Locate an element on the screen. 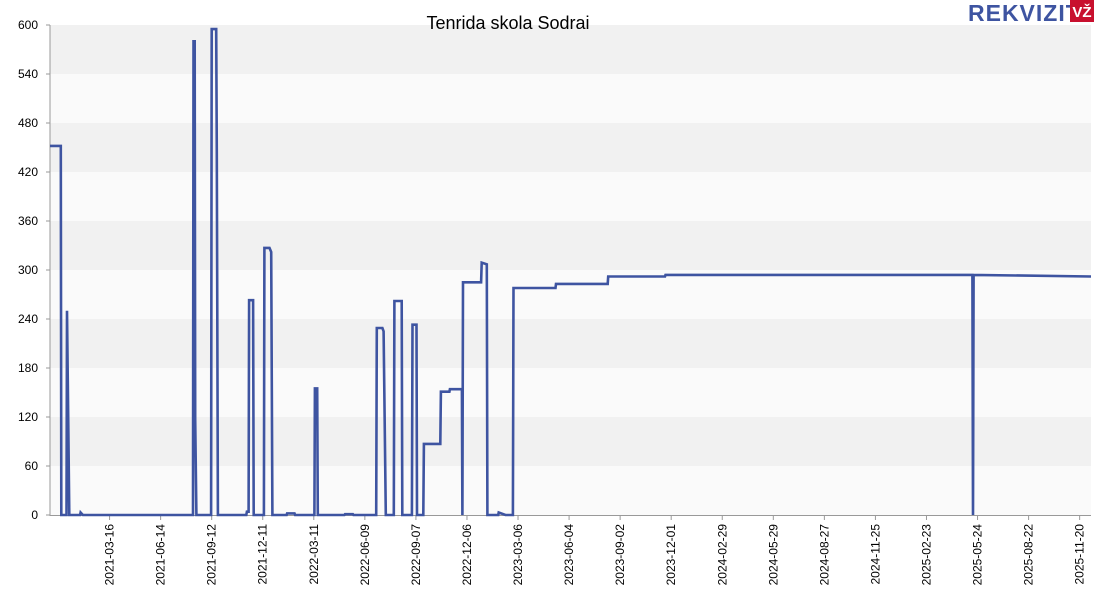  logo-badge-text: VŽ is located at coordinates (1081, 12).